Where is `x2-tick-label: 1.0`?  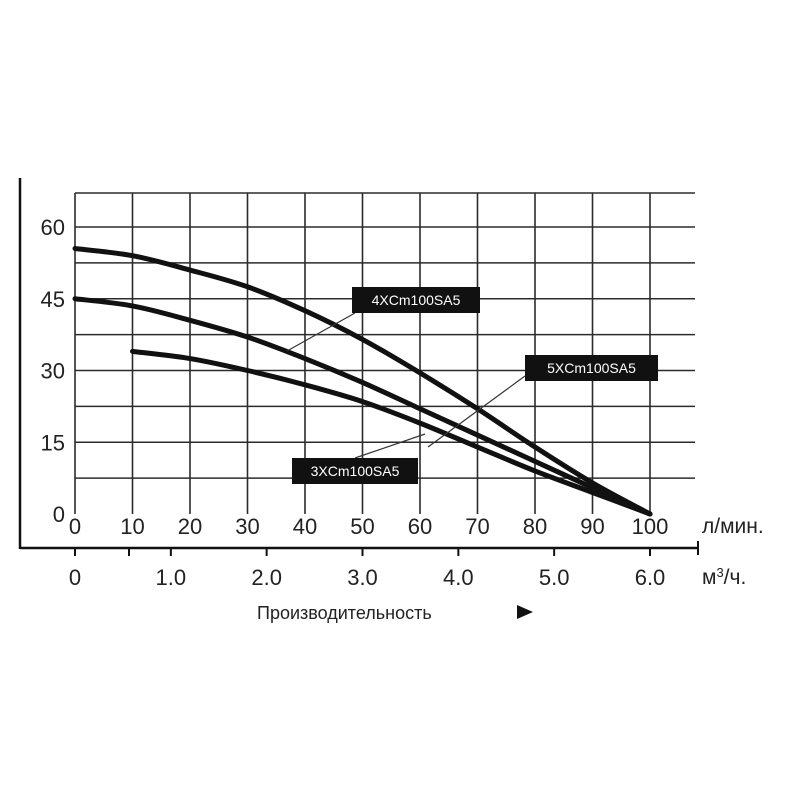 x2-tick-label: 1.0 is located at coordinates (171, 577).